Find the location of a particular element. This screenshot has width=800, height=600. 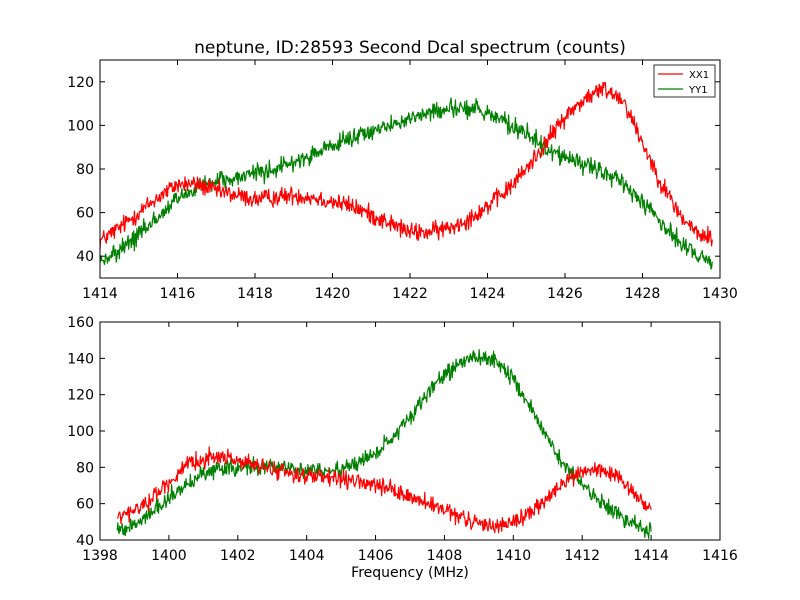

x-tick-label: 1404 is located at coordinates (307, 556).